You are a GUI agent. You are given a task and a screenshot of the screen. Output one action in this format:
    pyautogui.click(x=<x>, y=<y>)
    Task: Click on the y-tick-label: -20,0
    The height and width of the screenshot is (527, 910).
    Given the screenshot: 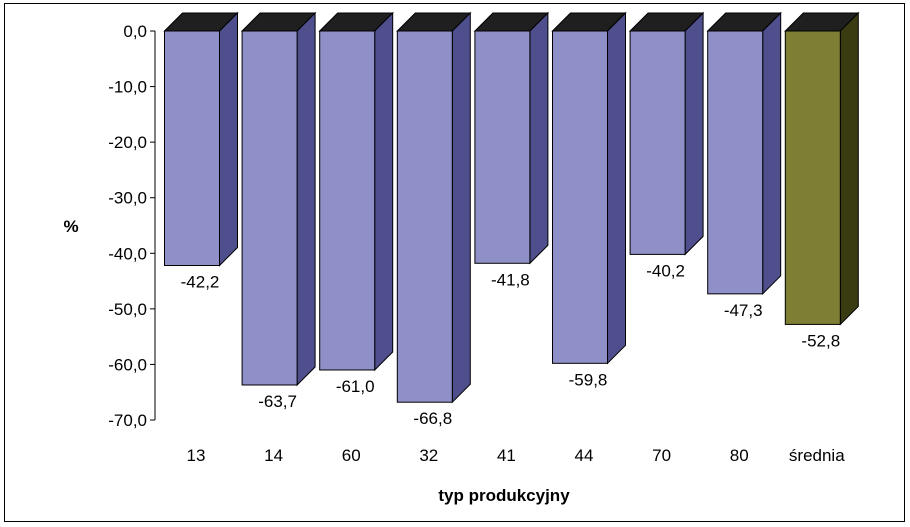 What is the action you would take?
    pyautogui.click(x=127, y=142)
    